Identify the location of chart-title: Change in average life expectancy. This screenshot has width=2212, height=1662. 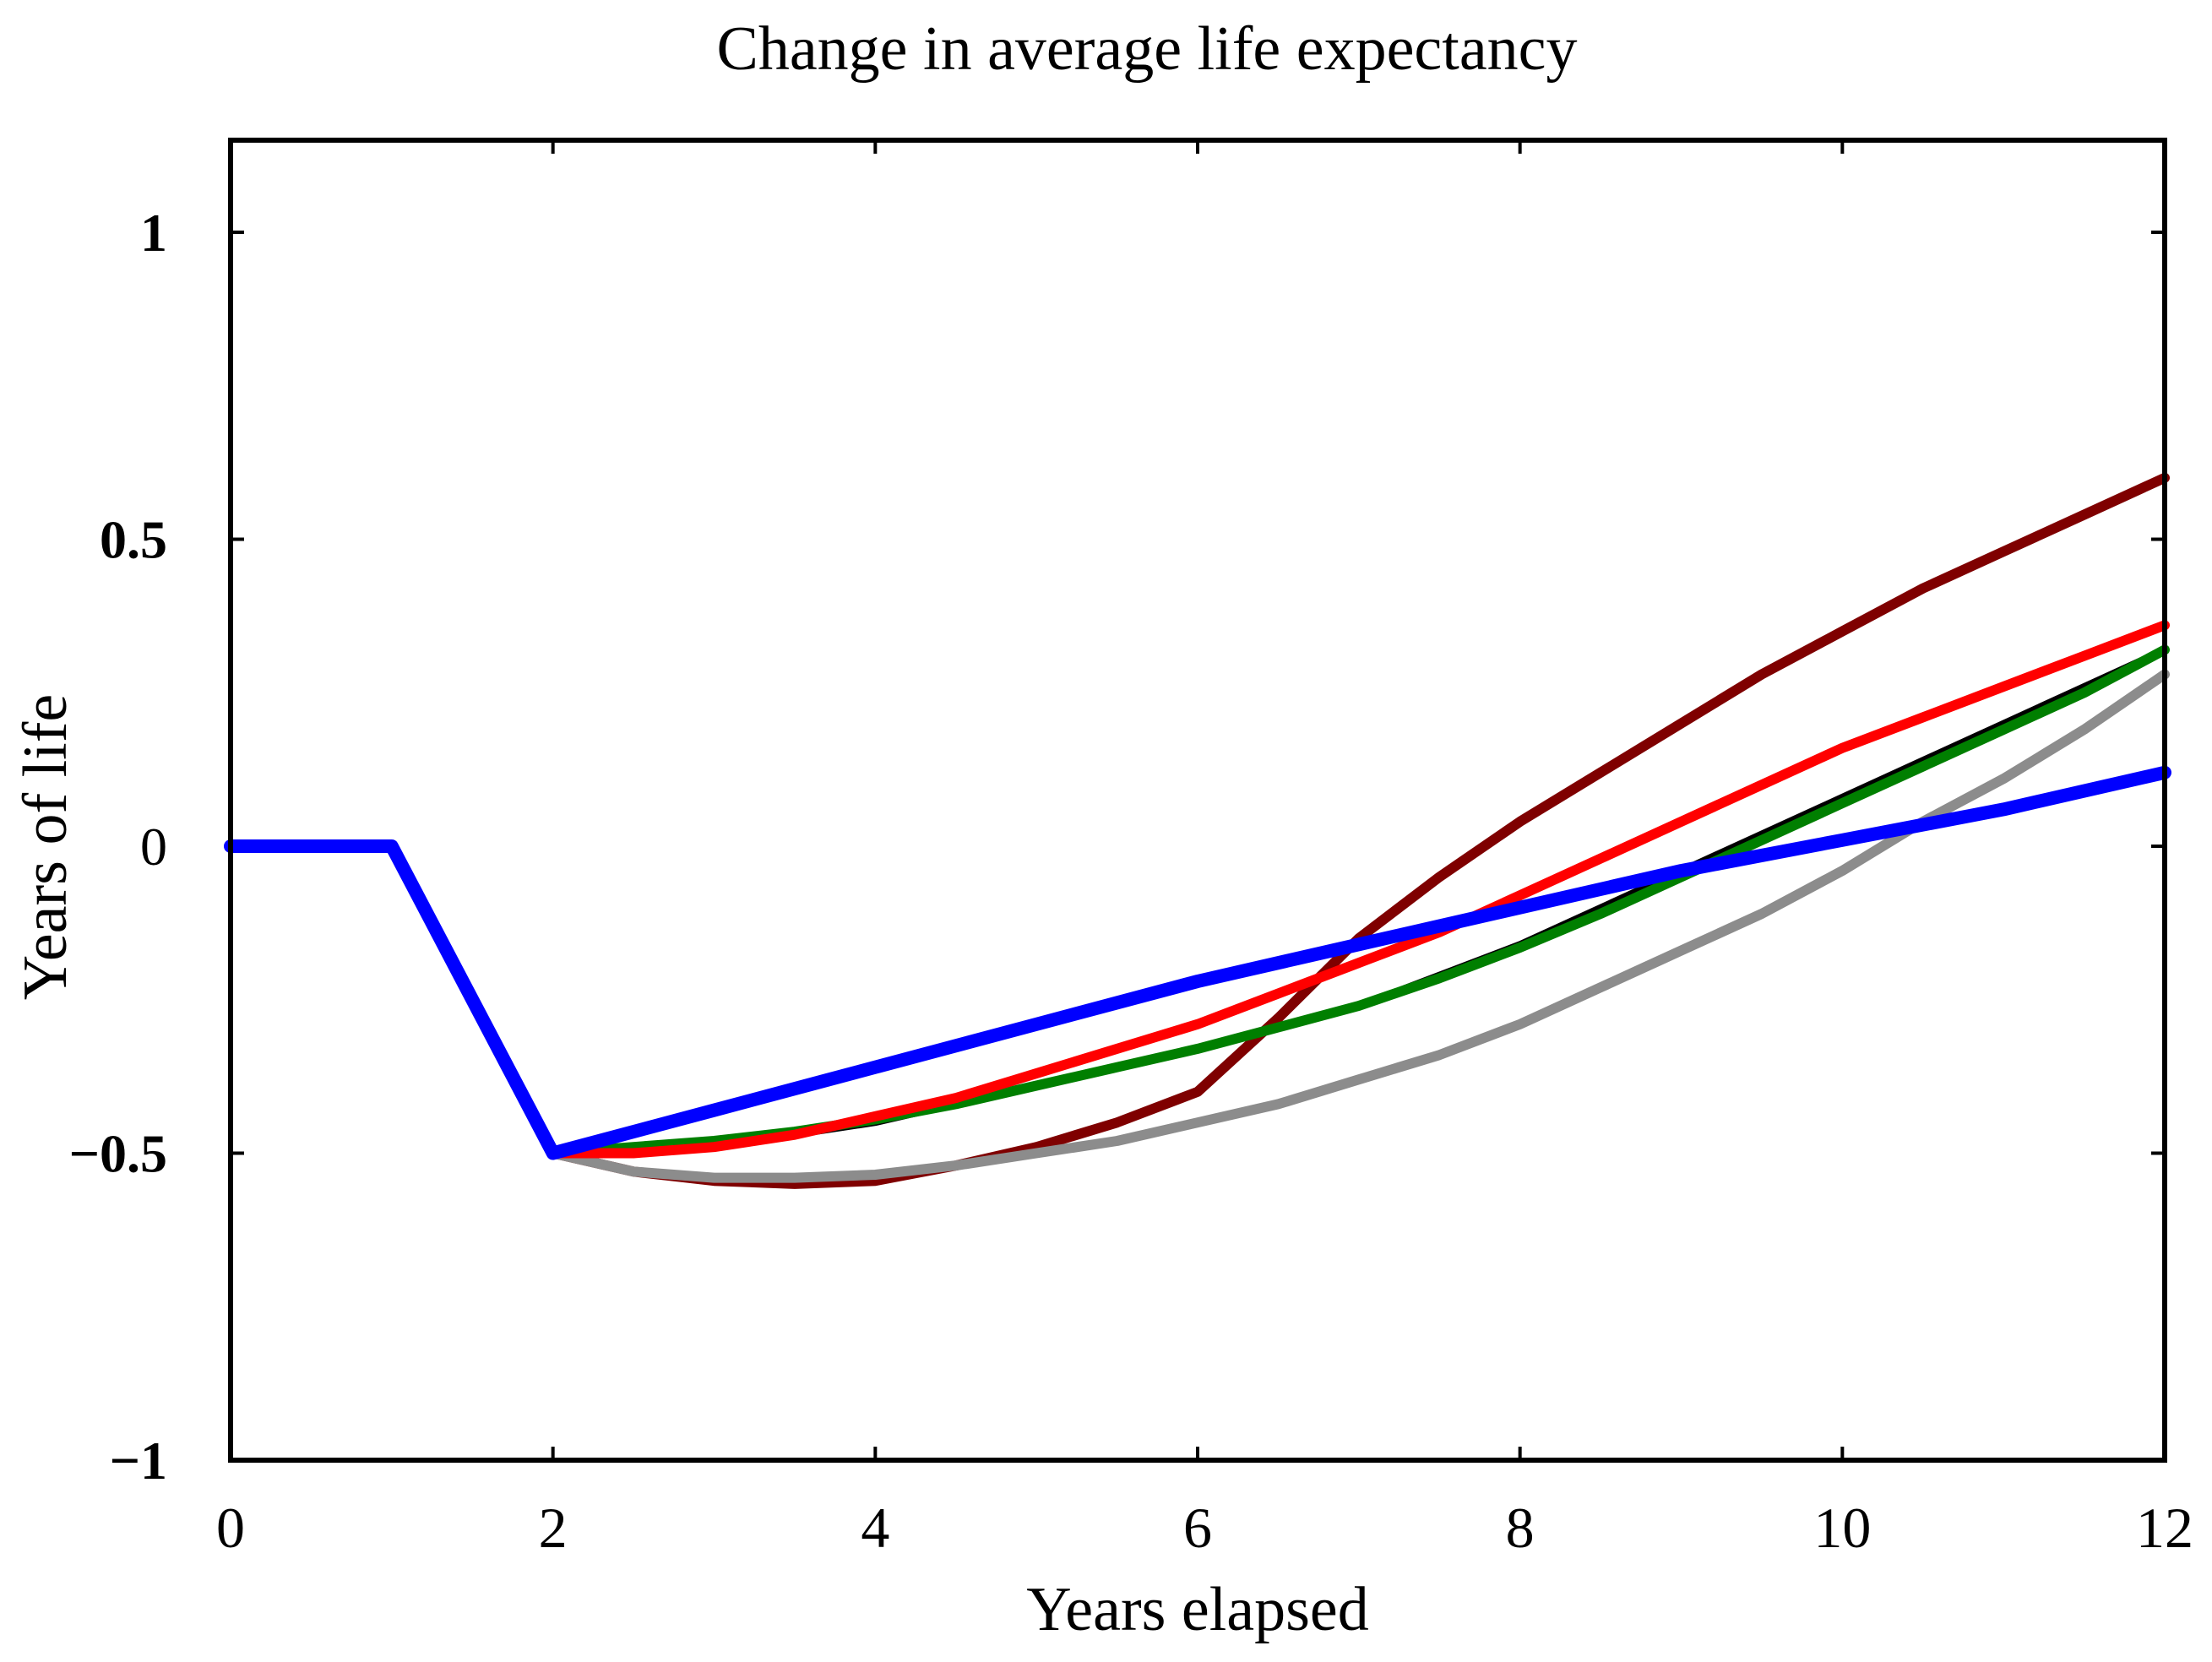
(1146, 49).